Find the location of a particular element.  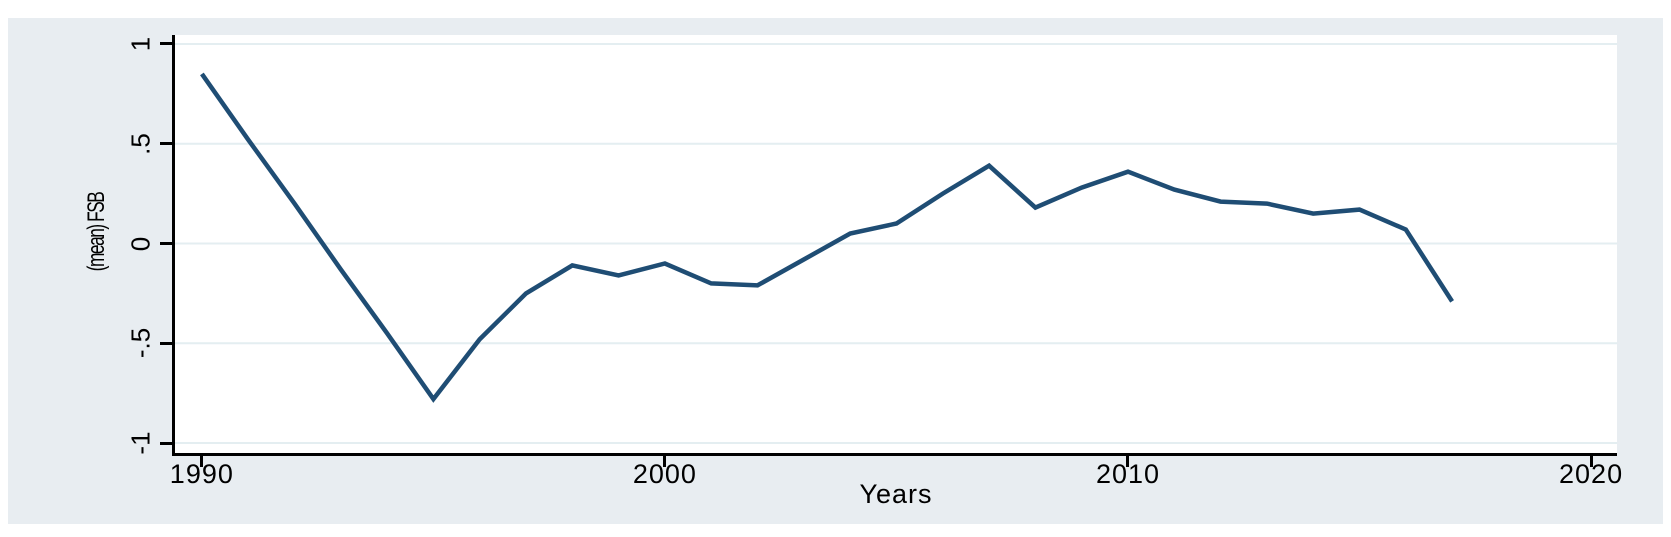

x-tick-label: 1990 is located at coordinates (201, 474).